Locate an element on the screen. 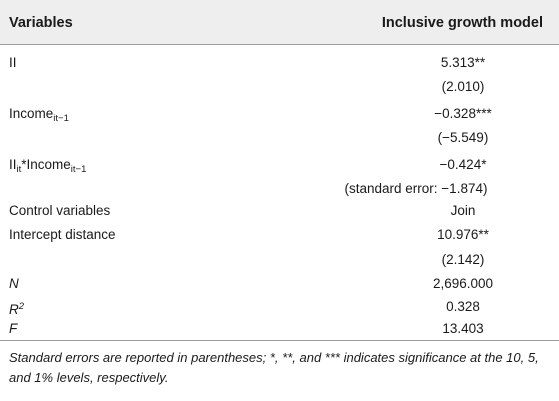 Image resolution: width=559 pixels, height=401 pixels. row-value: Join is located at coordinates (463, 210).